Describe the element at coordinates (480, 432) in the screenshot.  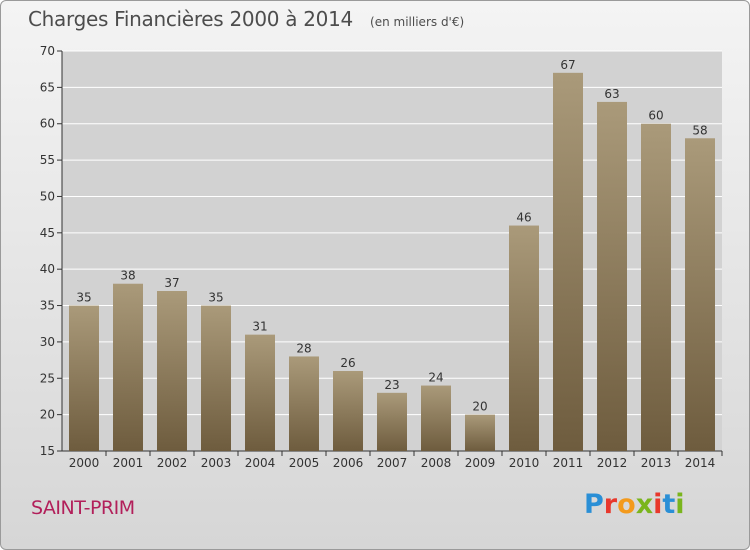
I see `bar-2009` at that location.